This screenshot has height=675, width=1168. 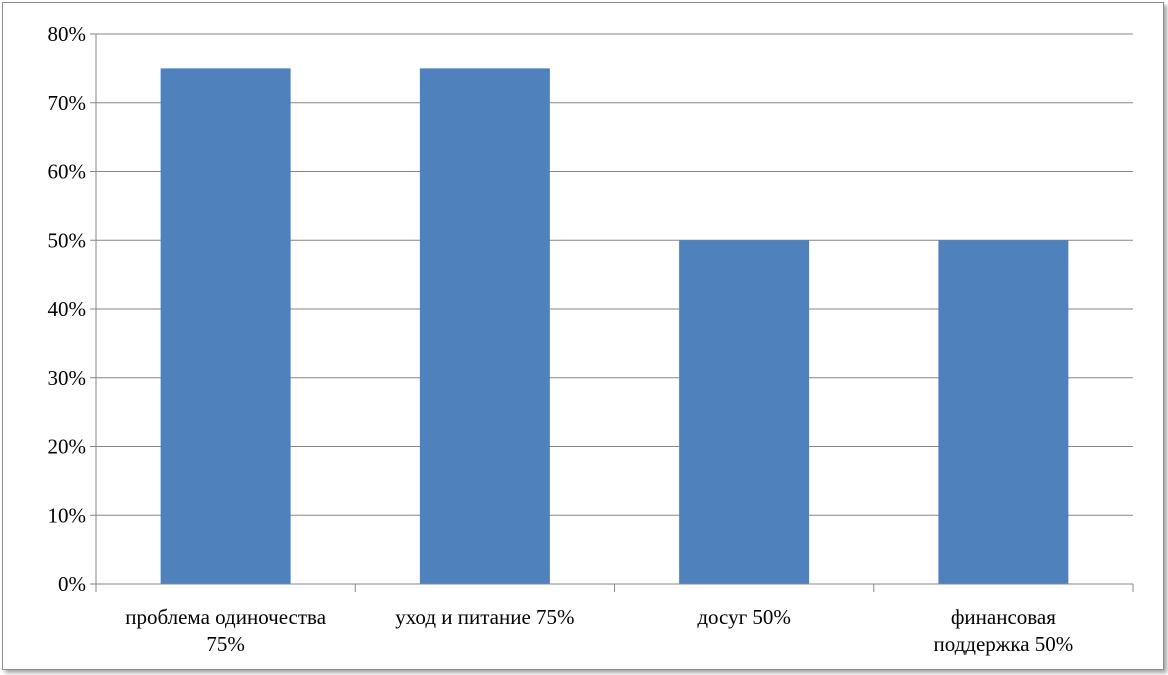 What do you see at coordinates (225, 644) in the screenshot?
I see `x-category-label-0-line-1: 75%` at bounding box center [225, 644].